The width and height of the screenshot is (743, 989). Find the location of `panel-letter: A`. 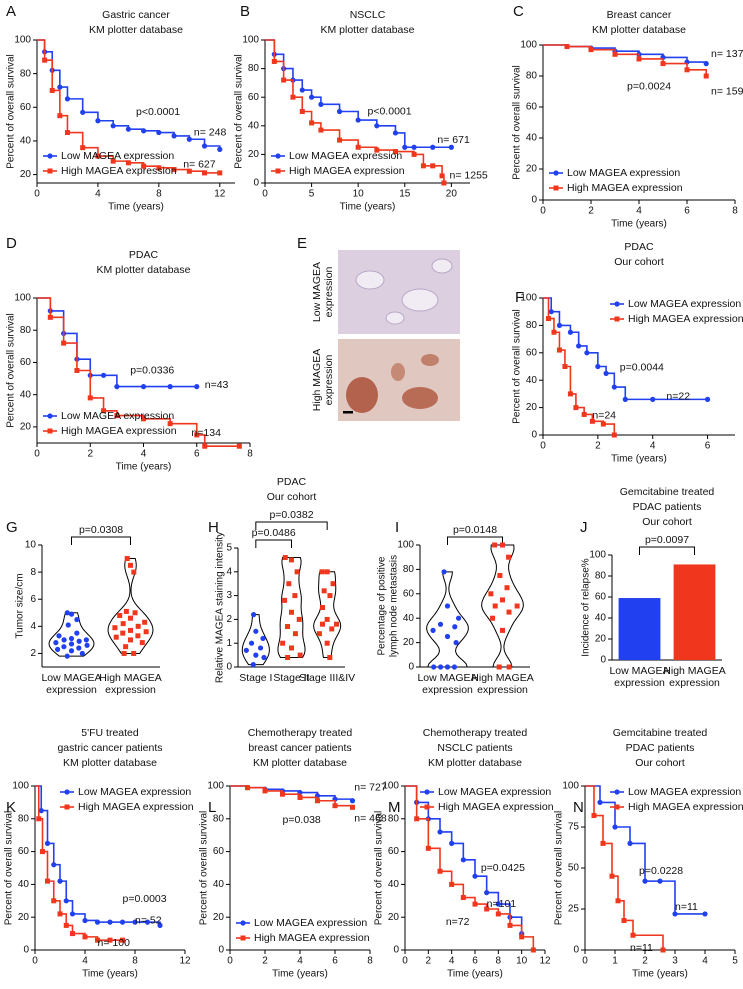

panel-letter: A is located at coordinates (11, 11).